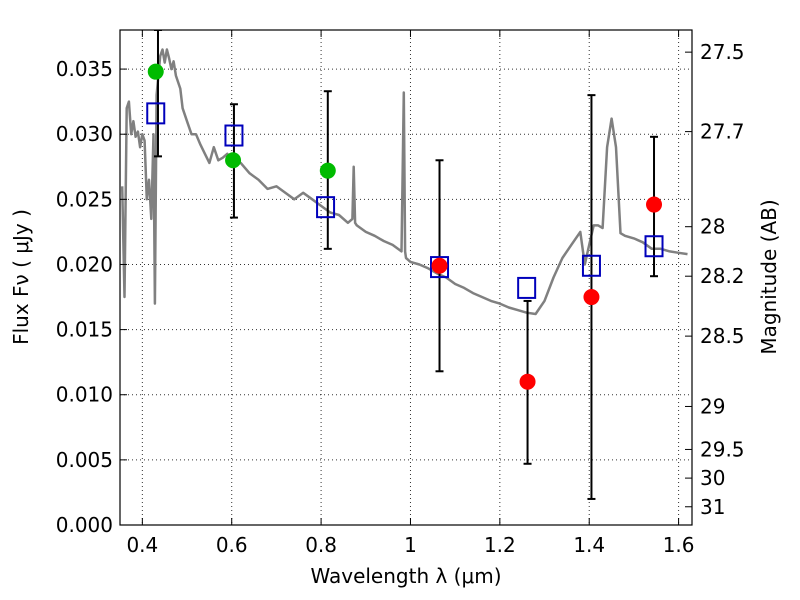 The image size is (800, 600). What do you see at coordinates (405, 576) in the screenshot?
I see `x-axis-label: Wavelength λ (μm)` at bounding box center [405, 576].